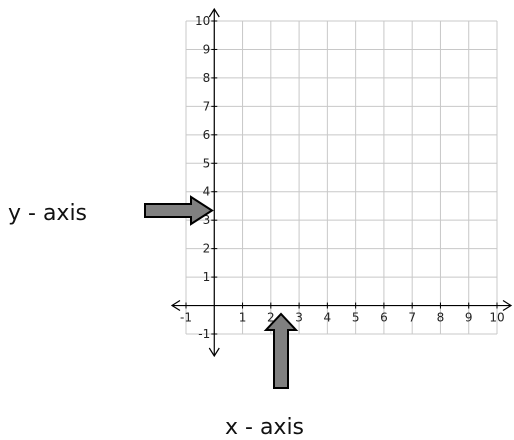 This screenshot has width=514, height=440. Describe the element at coordinates (214, 12) in the screenshot. I see `y-axis-arrowhead-up` at that location.